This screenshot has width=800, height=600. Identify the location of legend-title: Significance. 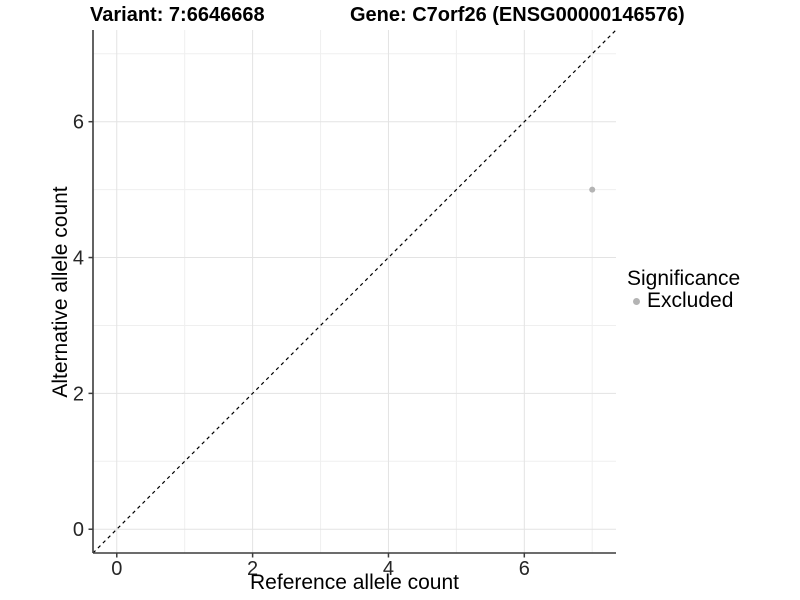
(684, 278).